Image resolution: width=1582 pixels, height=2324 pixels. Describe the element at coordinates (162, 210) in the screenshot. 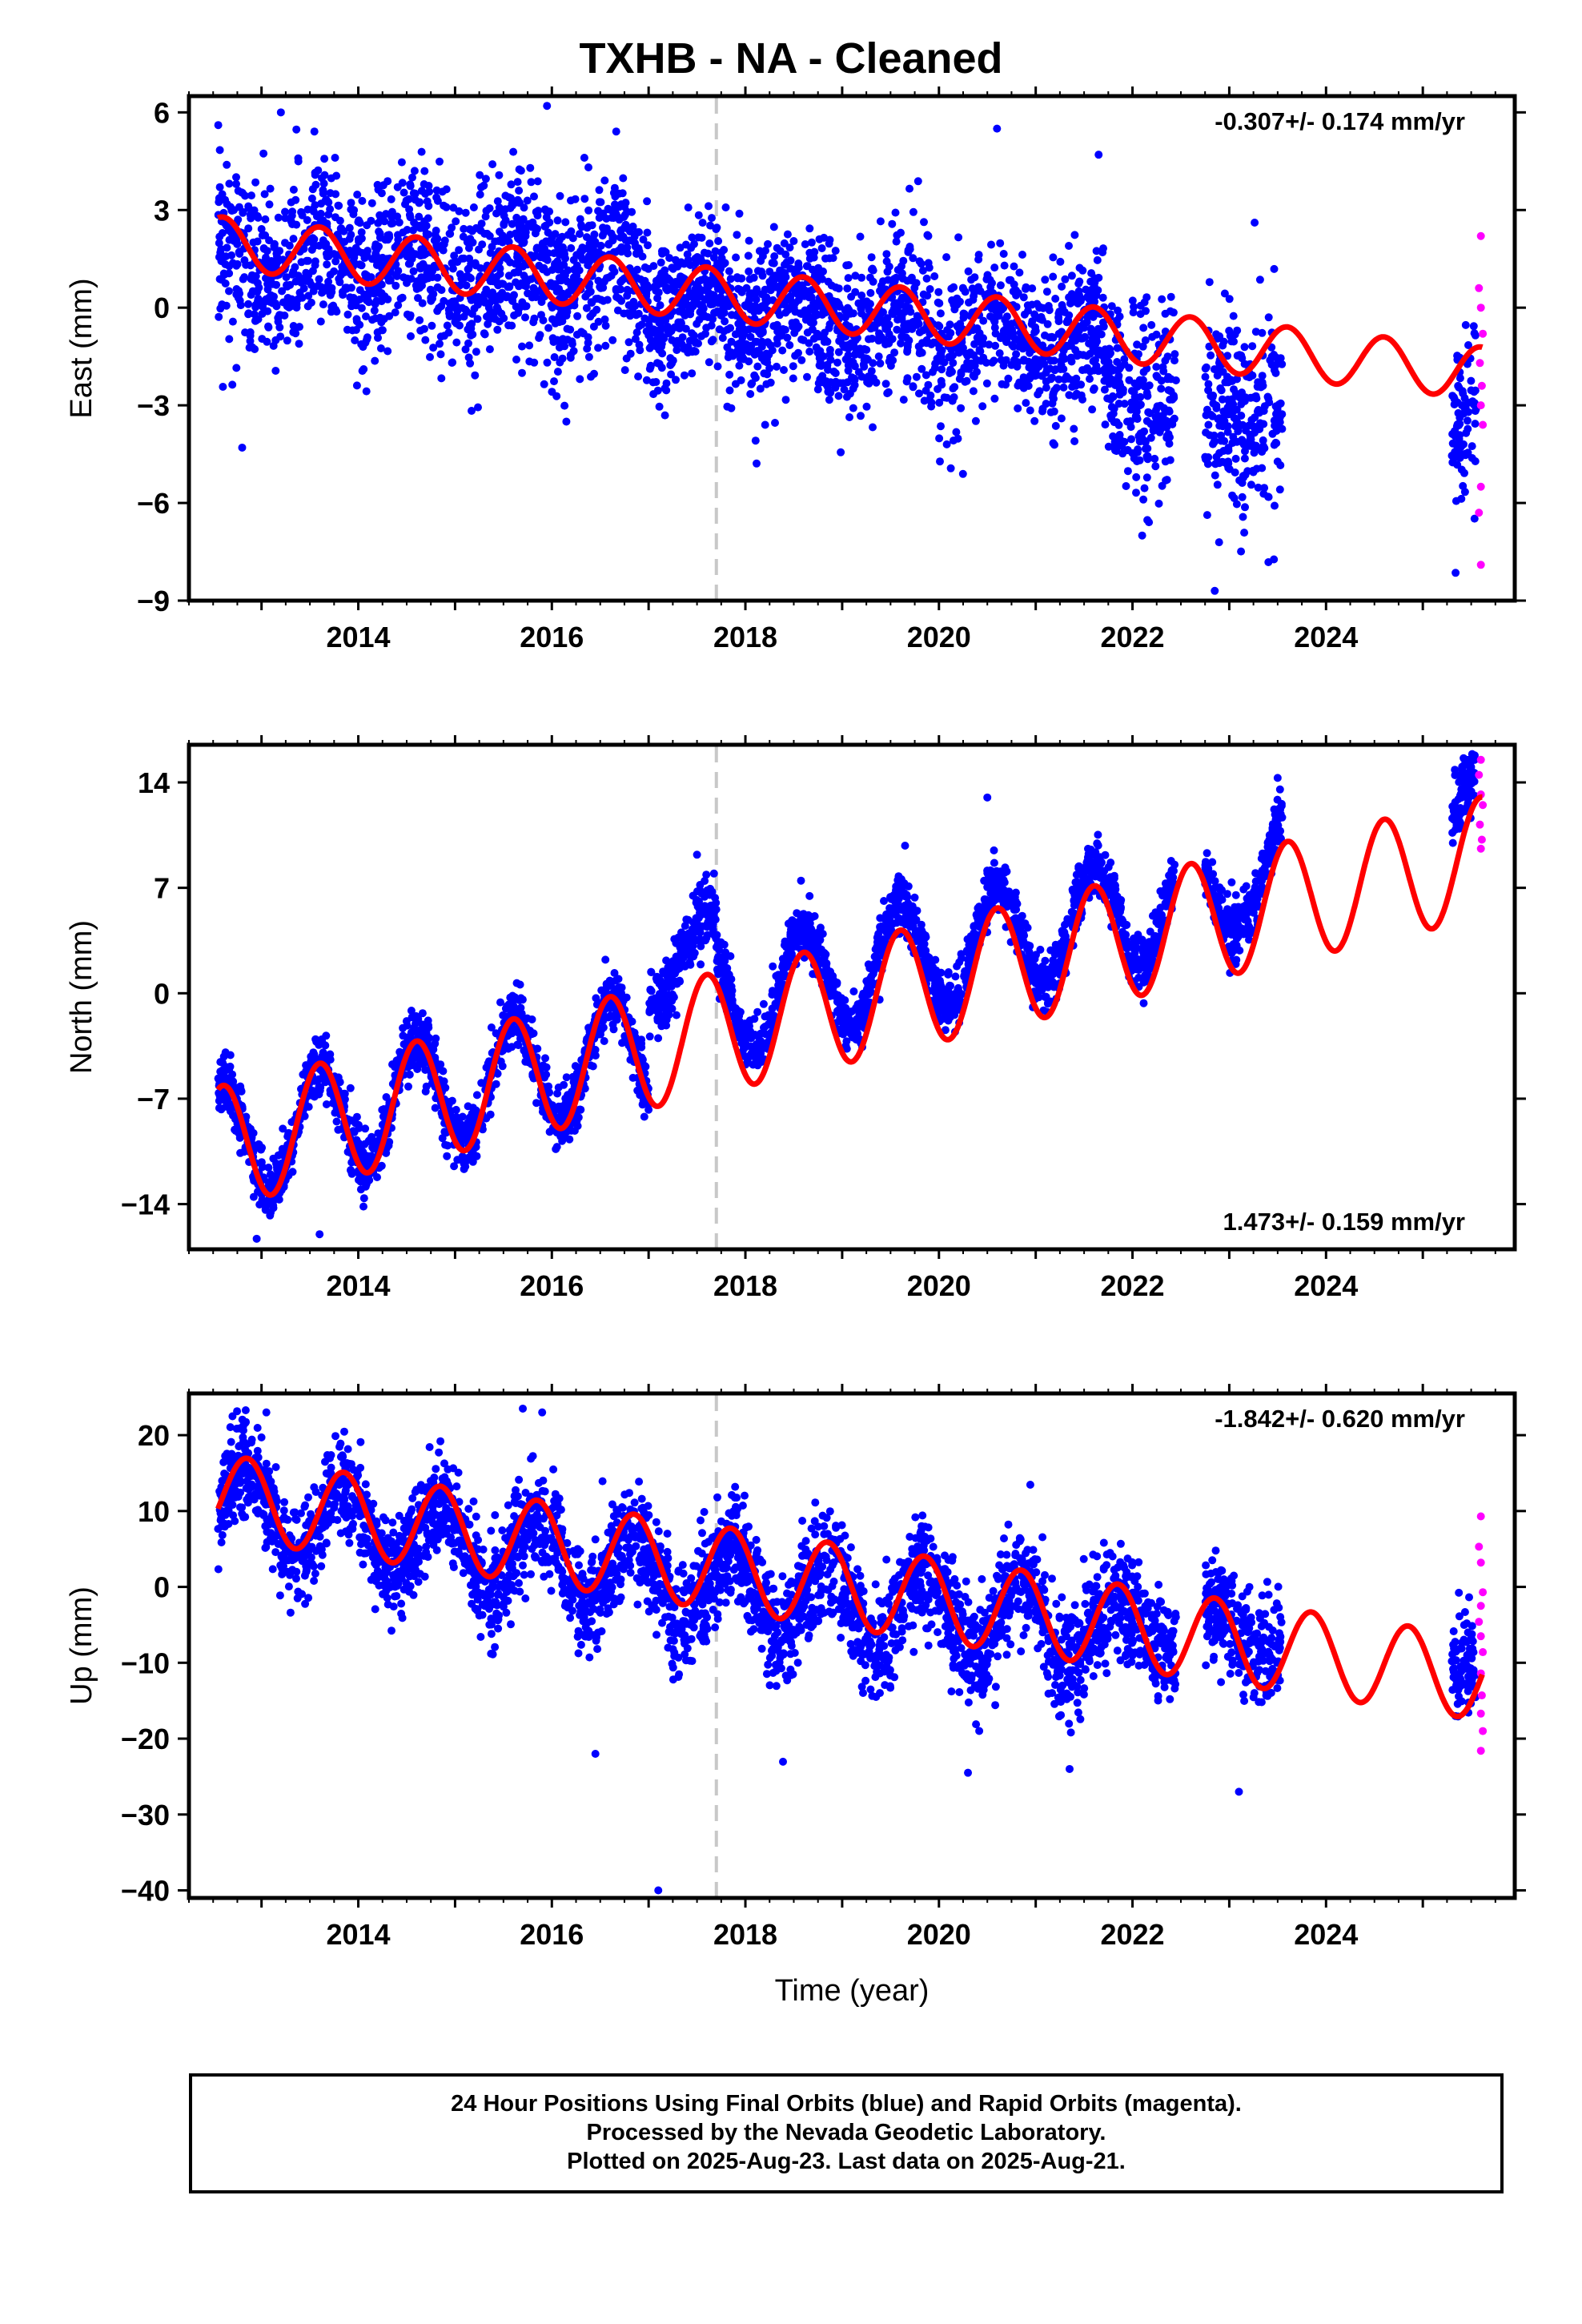

I see `y-tick-label: 3` at that location.